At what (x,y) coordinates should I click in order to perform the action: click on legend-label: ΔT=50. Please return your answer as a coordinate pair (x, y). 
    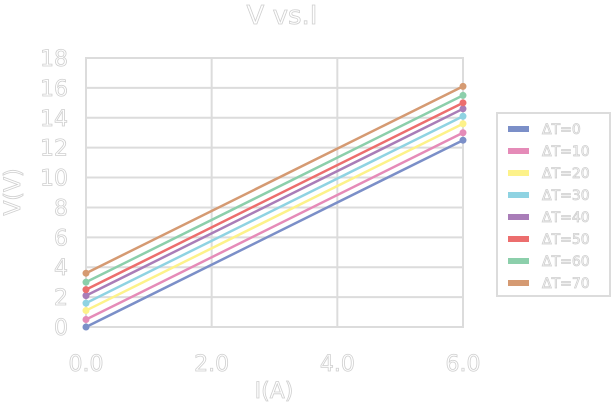
    Looking at the image, I should click on (566, 240).